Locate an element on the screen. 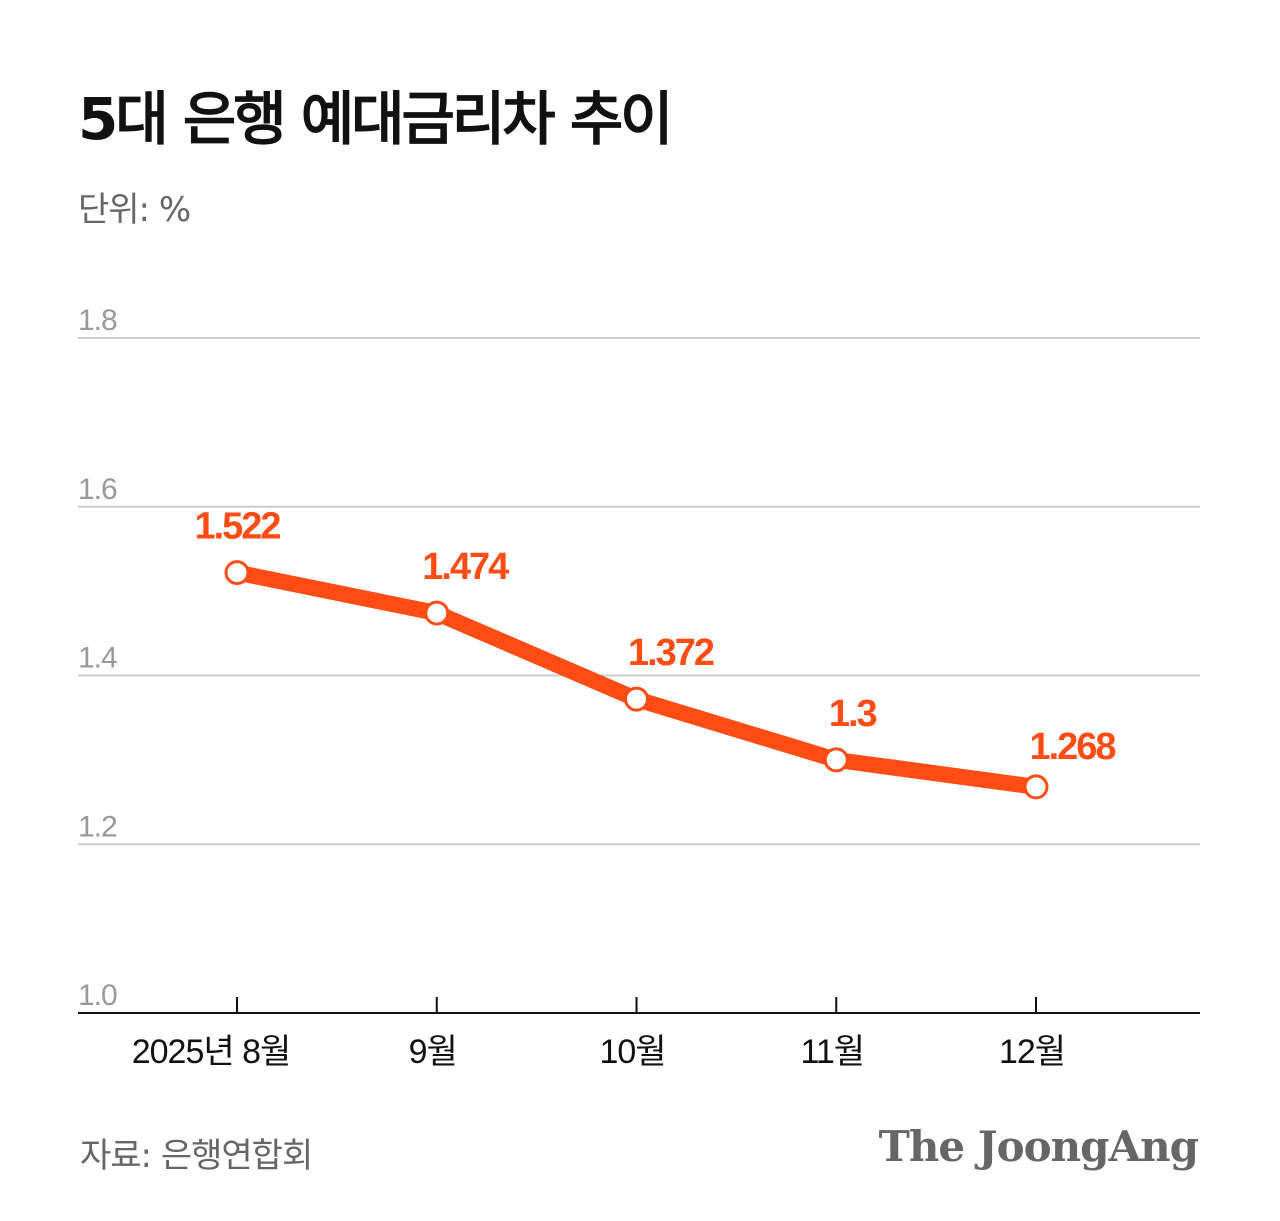 This screenshot has width=1280, height=1221. chart-title: 5대 은행 예대금리차 추이 is located at coordinates (376, 119).